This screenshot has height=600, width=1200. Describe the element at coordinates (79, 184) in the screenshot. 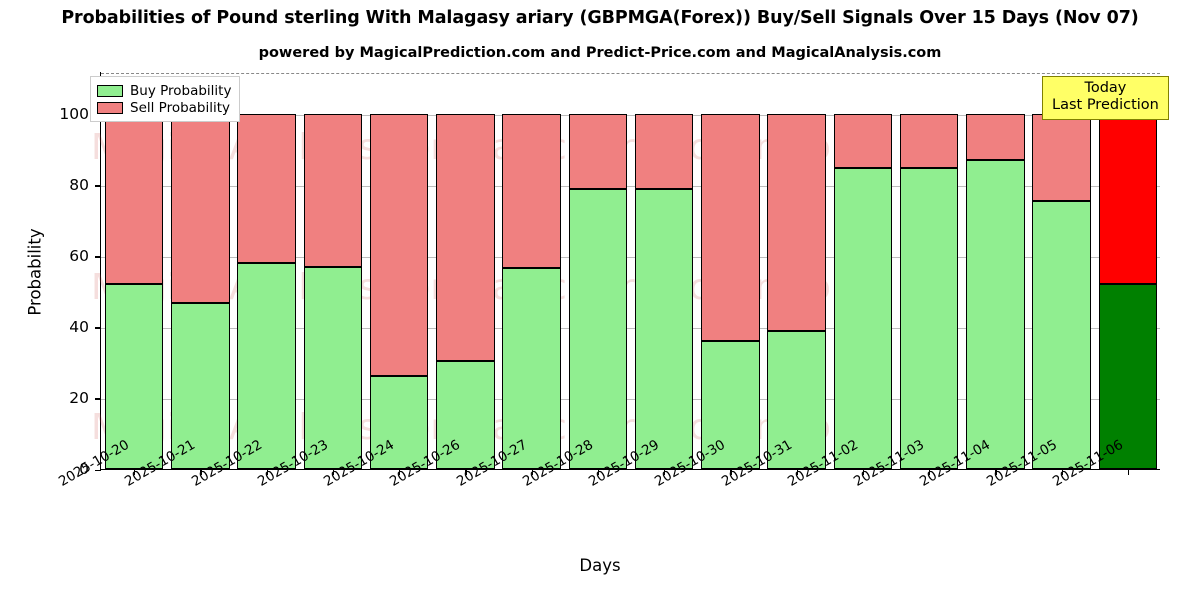

I see `y-tick-label: 80` at that location.